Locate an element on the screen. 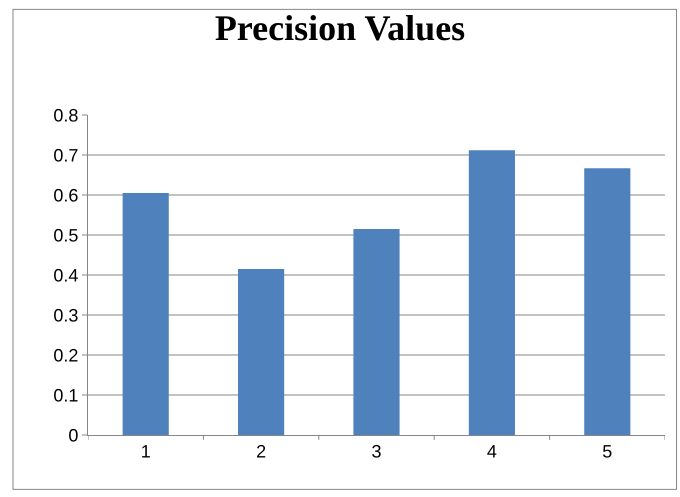  x-tick-label: 1 is located at coordinates (145, 452).